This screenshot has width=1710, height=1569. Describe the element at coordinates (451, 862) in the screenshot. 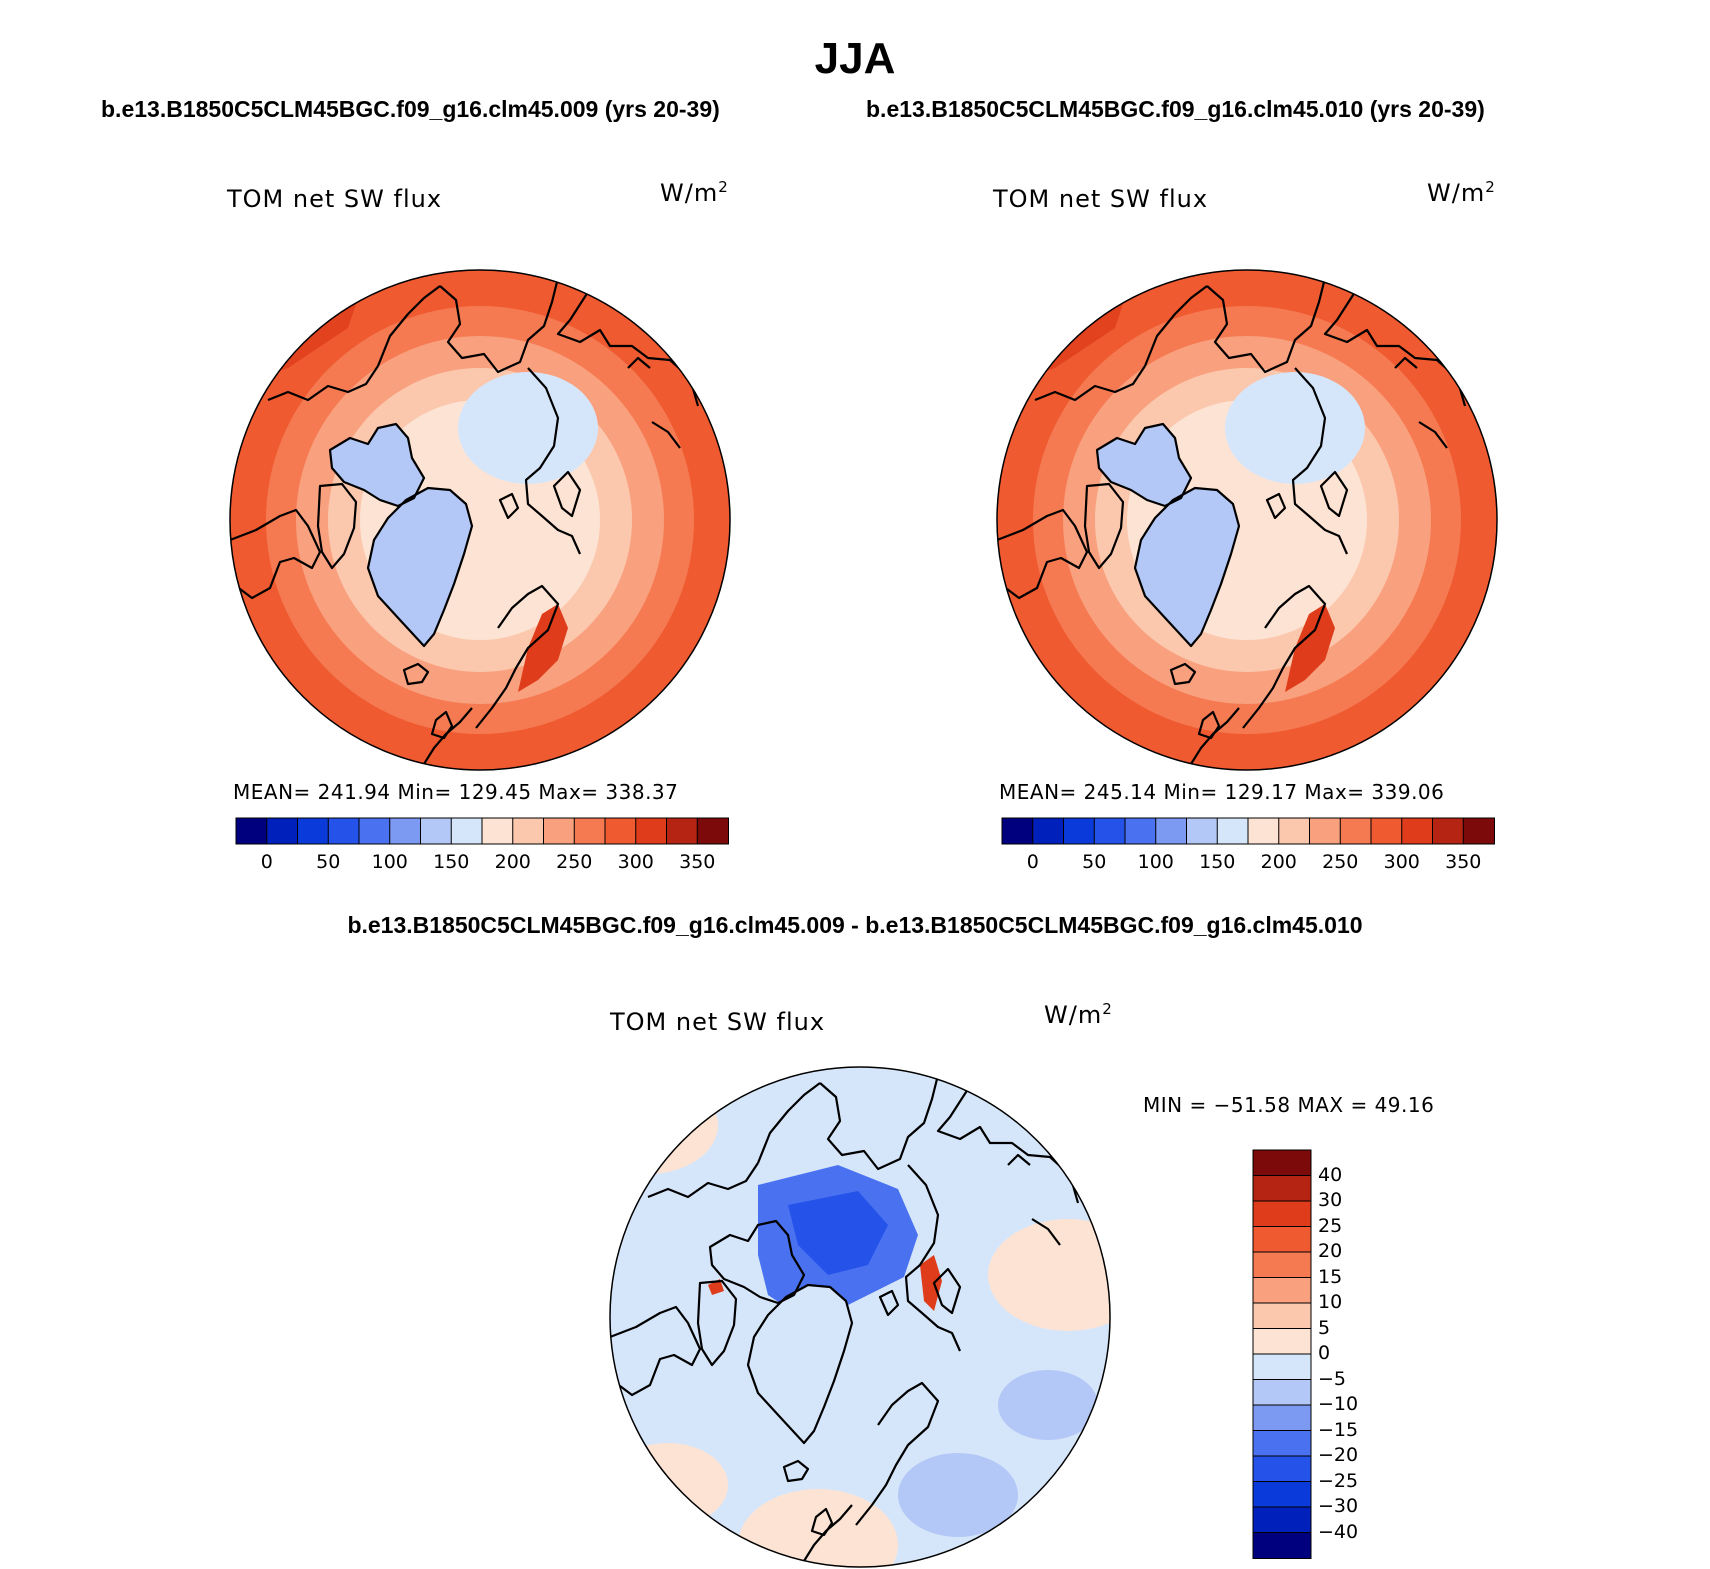

I see `colorbar-tick-label: 150` at that location.